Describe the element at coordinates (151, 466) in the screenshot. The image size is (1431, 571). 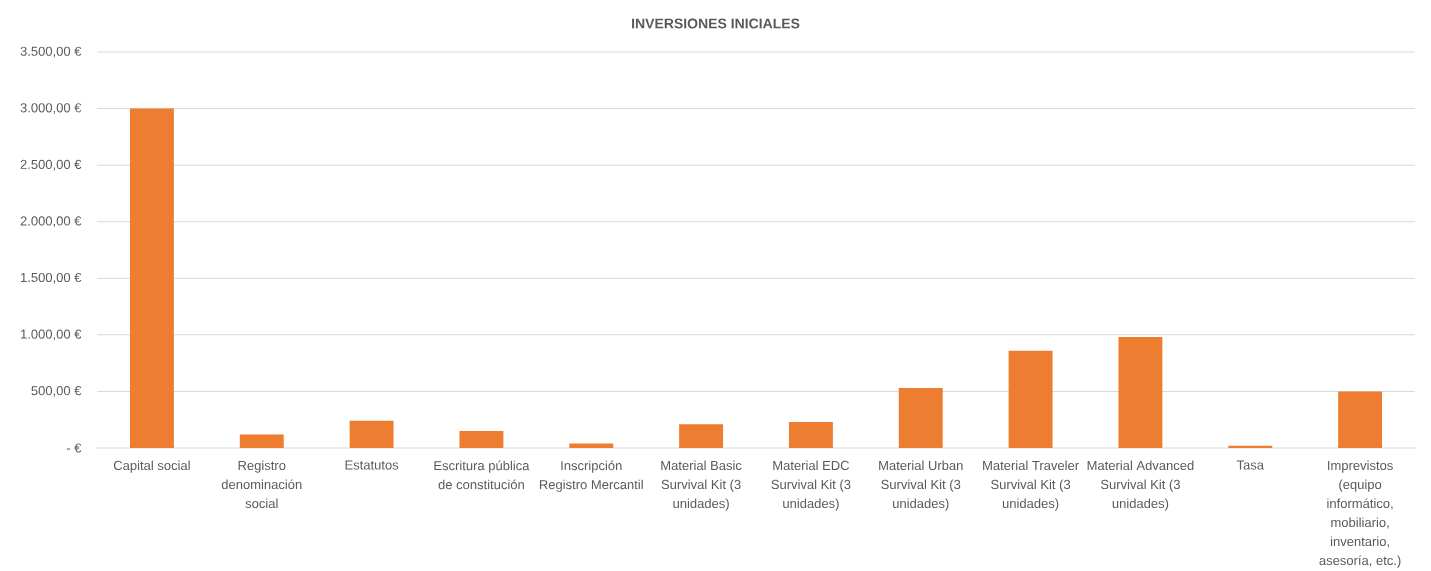
I see `x-tick-label: Capital social` at that location.